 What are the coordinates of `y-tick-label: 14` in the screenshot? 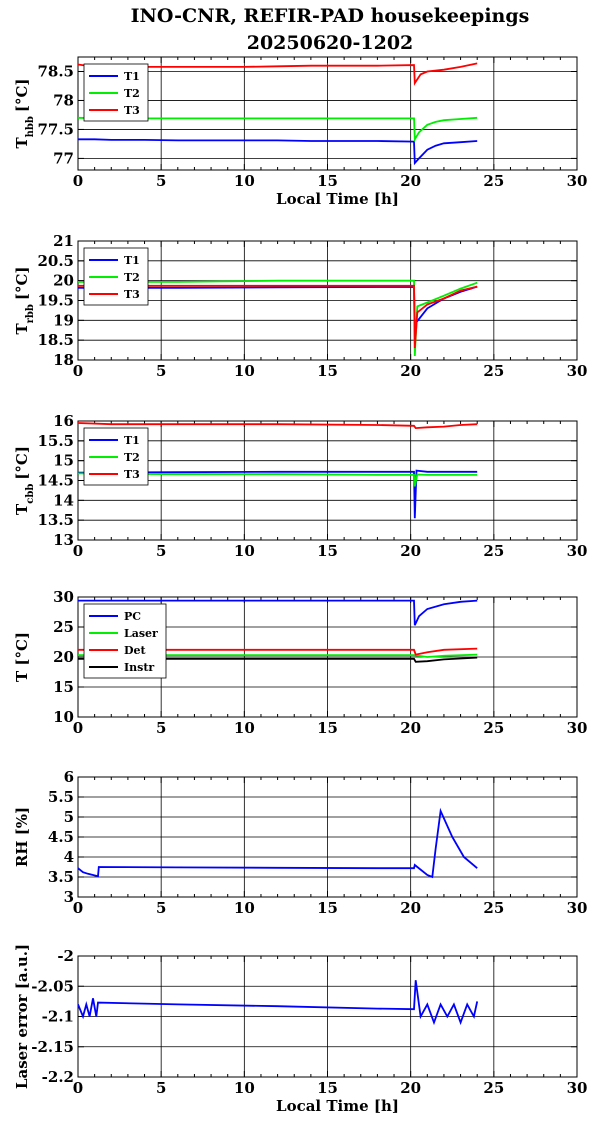 It's located at (63, 500).